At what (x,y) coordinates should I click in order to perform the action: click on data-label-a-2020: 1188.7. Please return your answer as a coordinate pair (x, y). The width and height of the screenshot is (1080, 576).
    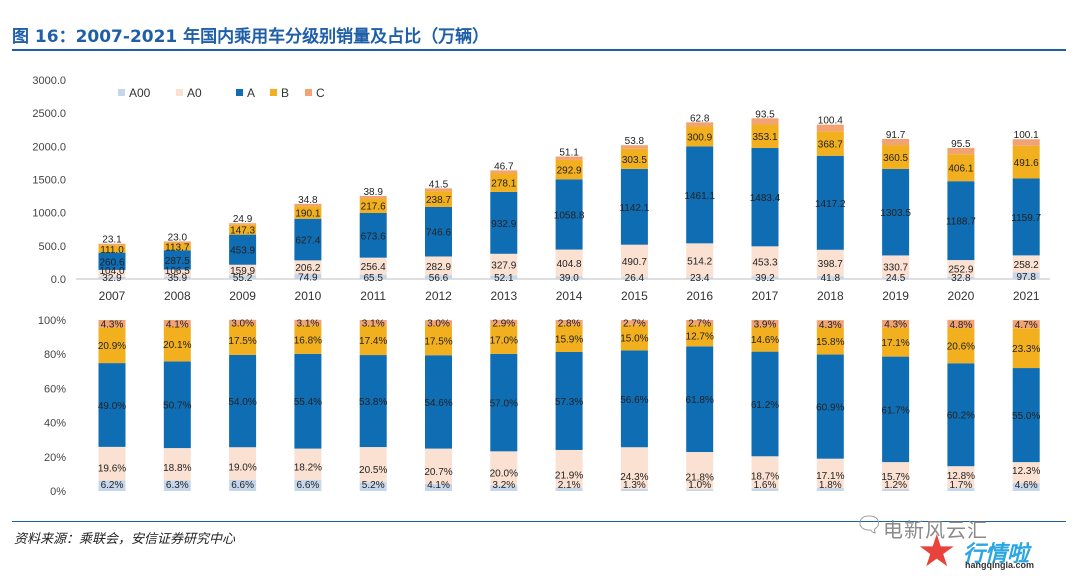
    Looking at the image, I should click on (961, 222).